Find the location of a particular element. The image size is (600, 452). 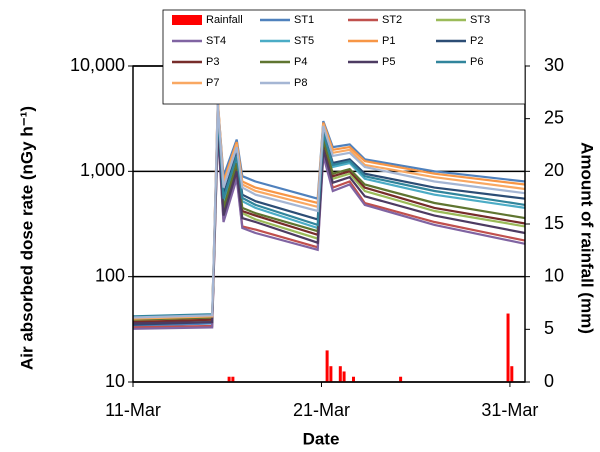

legend-box is located at coordinates (344, 57).